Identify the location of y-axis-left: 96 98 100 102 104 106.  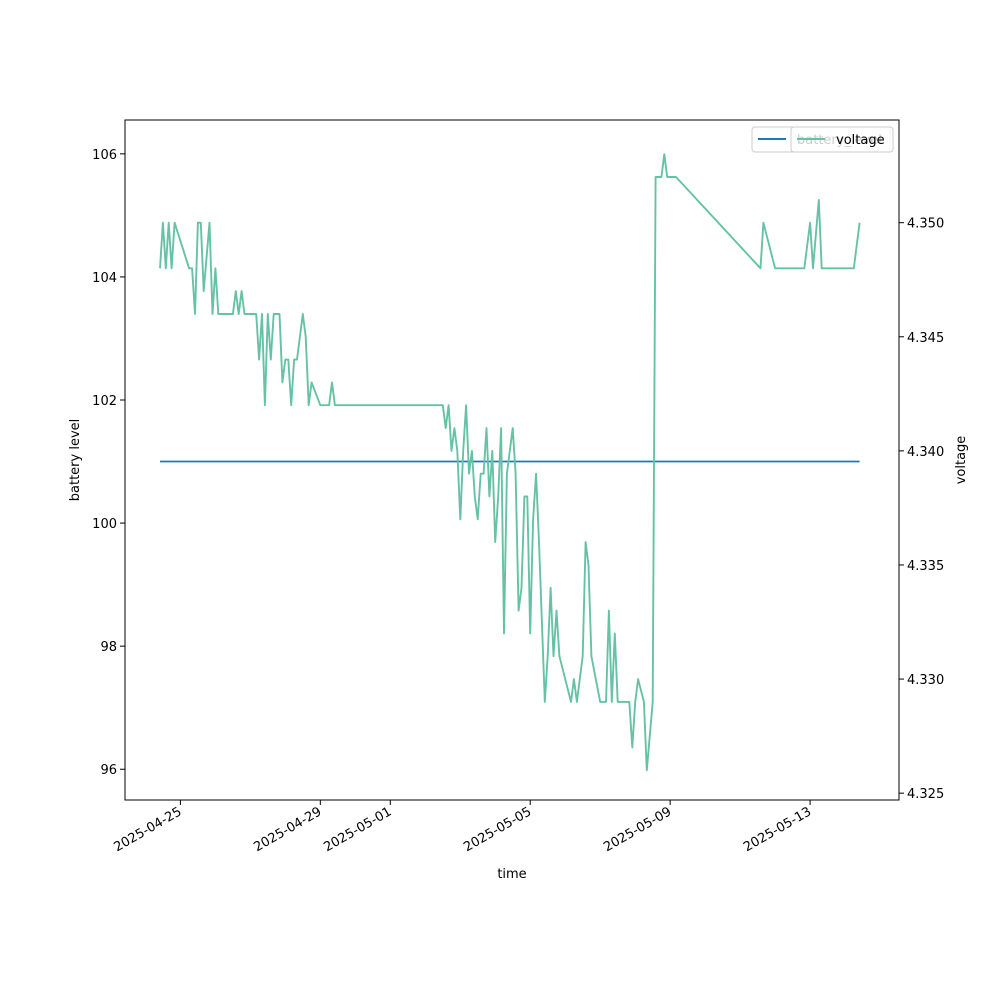
(108, 463).